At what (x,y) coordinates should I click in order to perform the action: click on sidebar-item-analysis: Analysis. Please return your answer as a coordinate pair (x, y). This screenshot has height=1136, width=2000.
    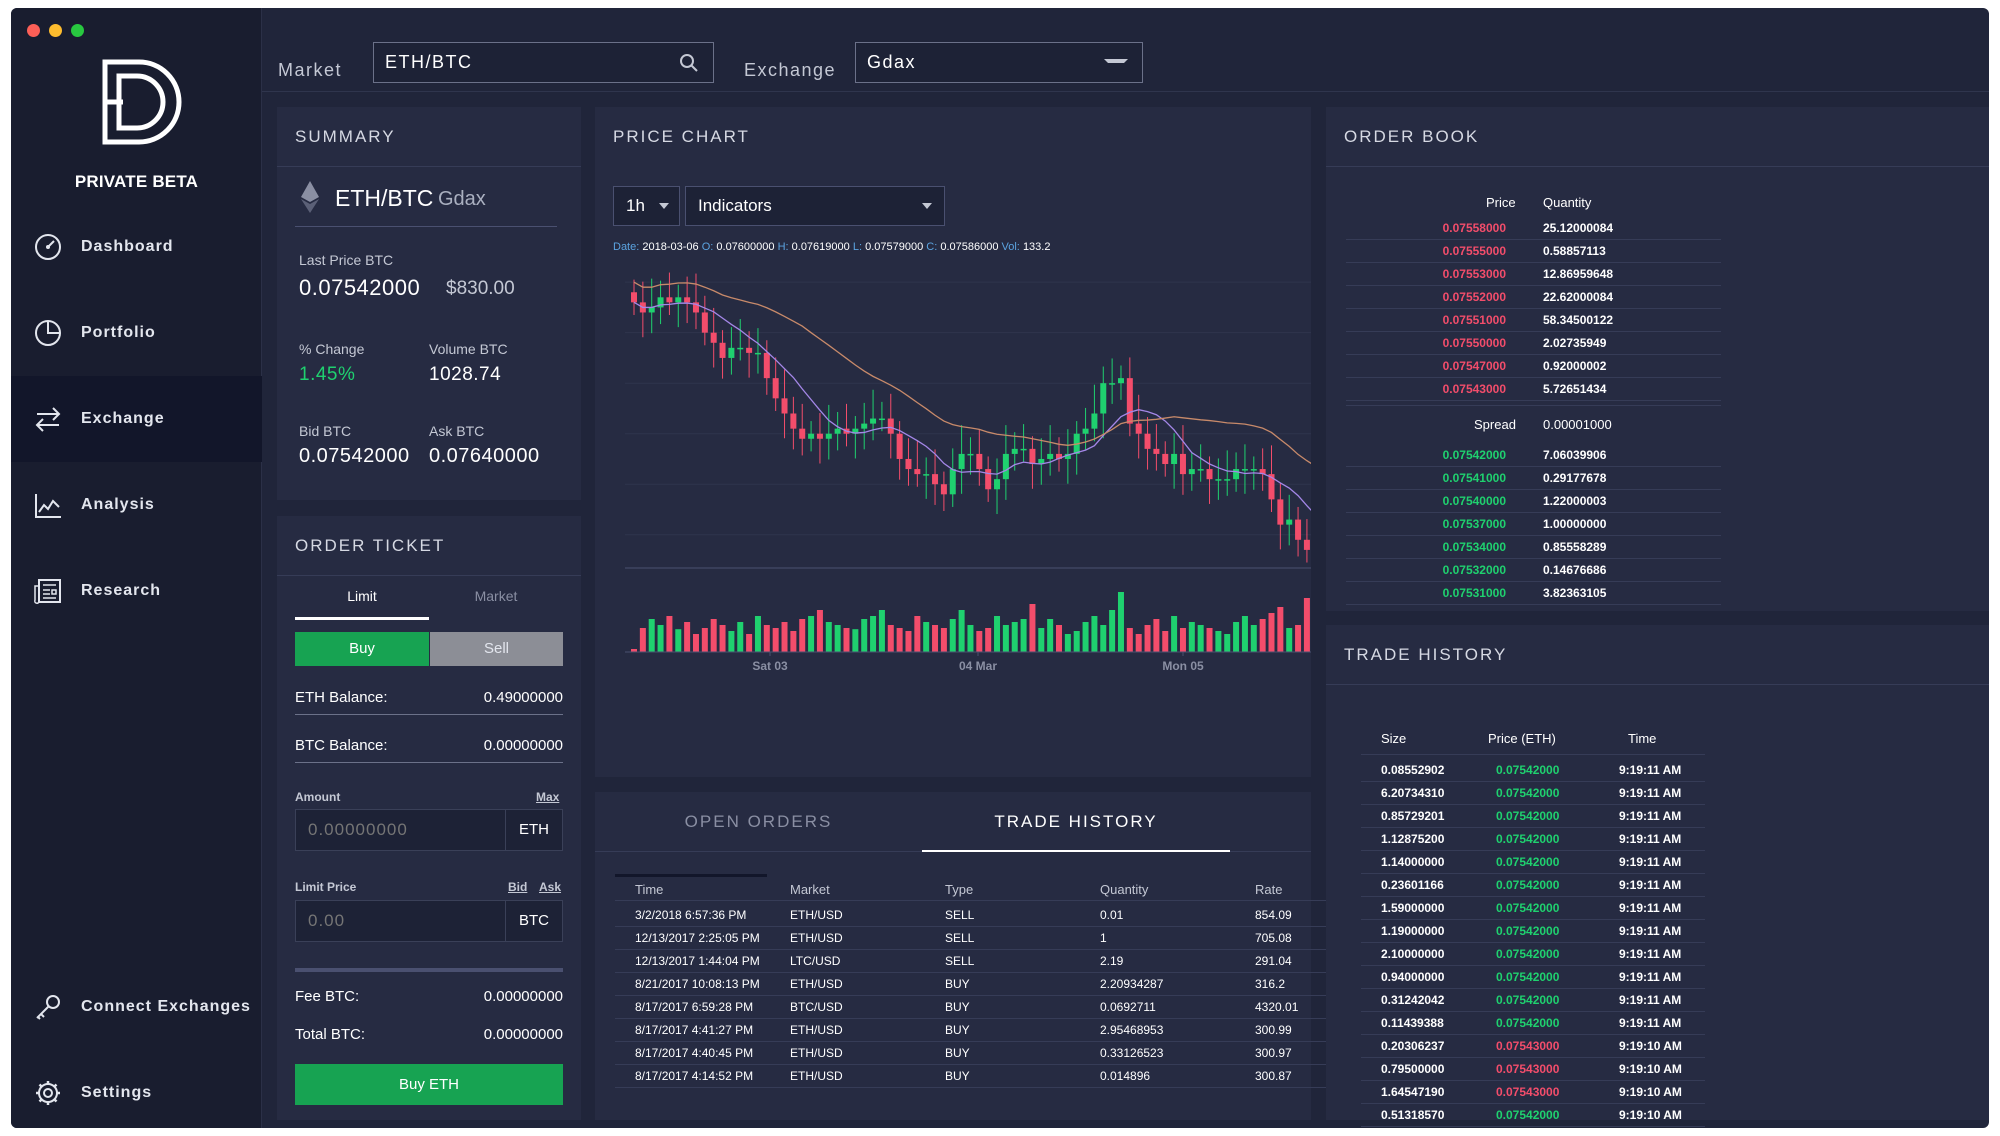
    Looking at the image, I should click on (136, 505).